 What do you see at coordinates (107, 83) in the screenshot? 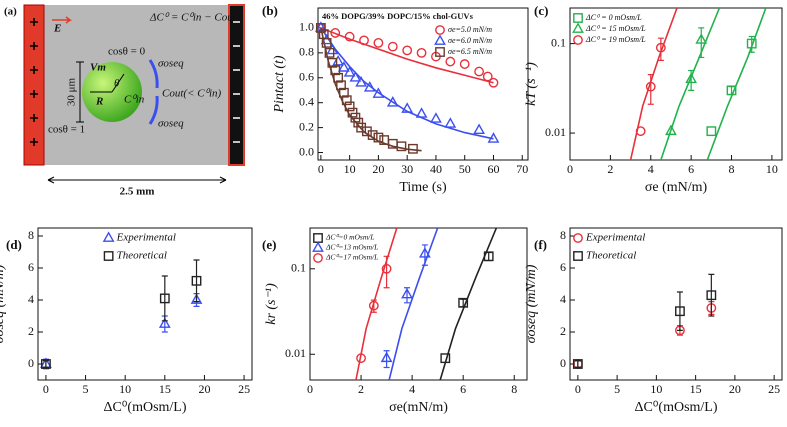
I see `radius-lines` at bounding box center [107, 83].